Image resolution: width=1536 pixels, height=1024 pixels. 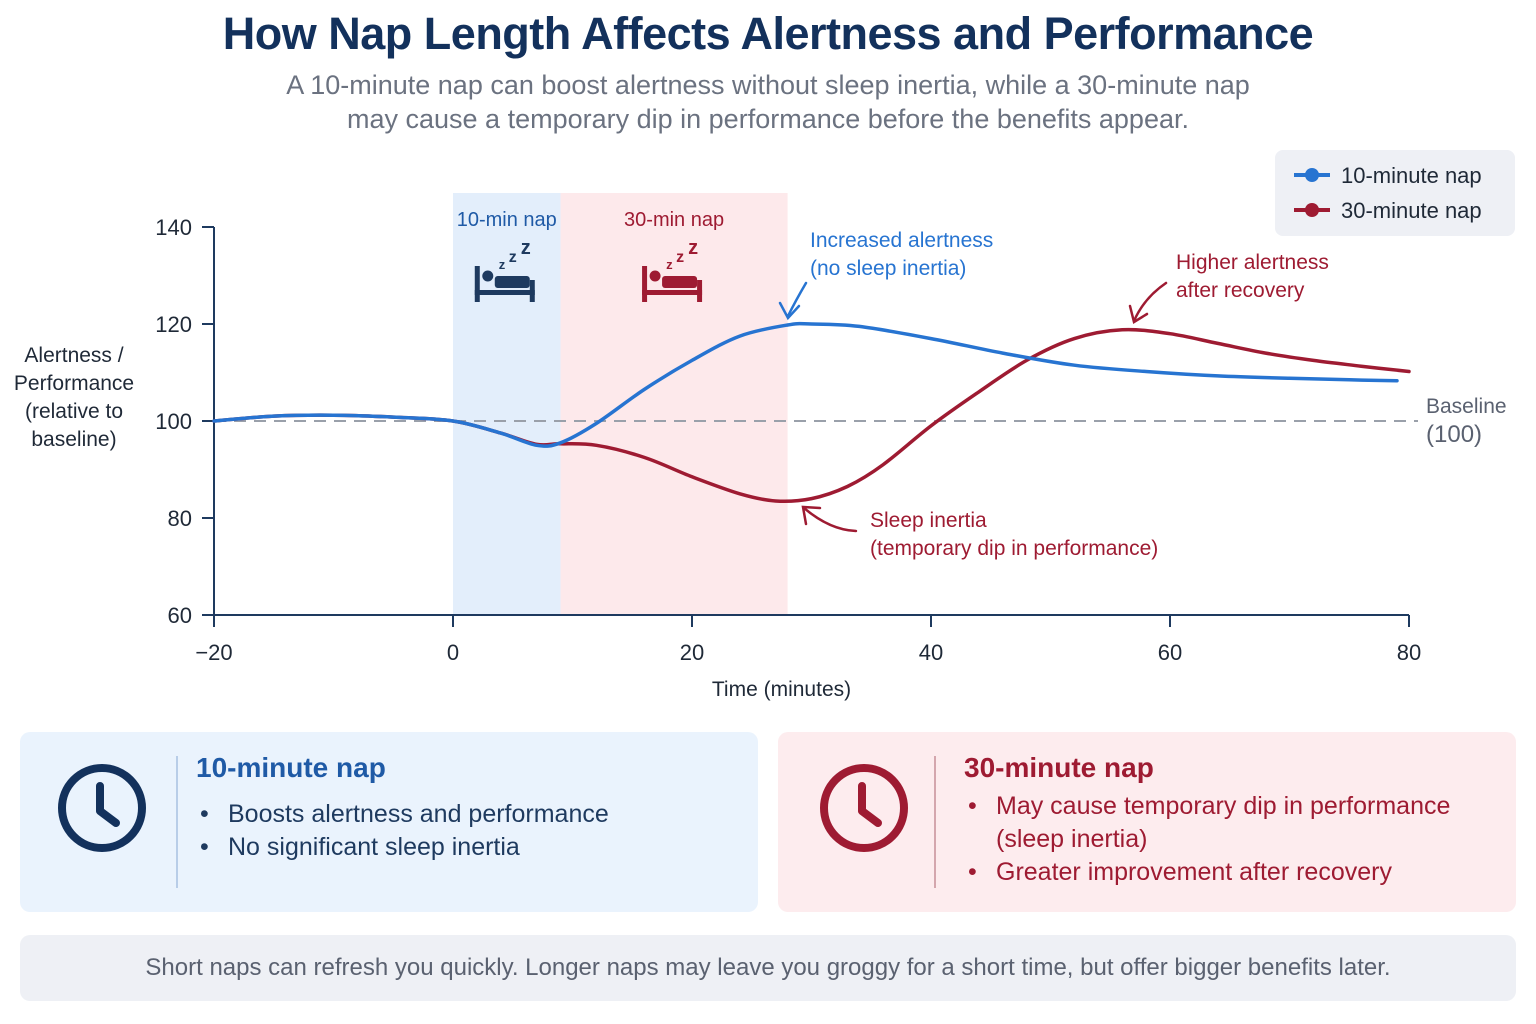 I want to click on annotation-label: Increased alertness, so click(x=901, y=240).